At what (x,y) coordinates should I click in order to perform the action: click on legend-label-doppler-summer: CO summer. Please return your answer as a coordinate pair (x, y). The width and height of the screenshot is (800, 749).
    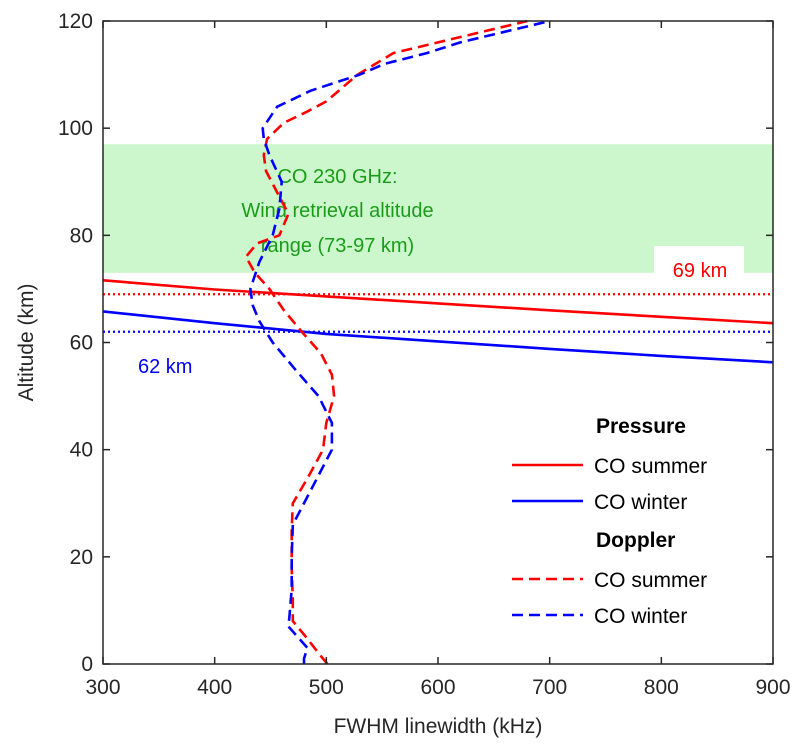
    Looking at the image, I should click on (650, 580).